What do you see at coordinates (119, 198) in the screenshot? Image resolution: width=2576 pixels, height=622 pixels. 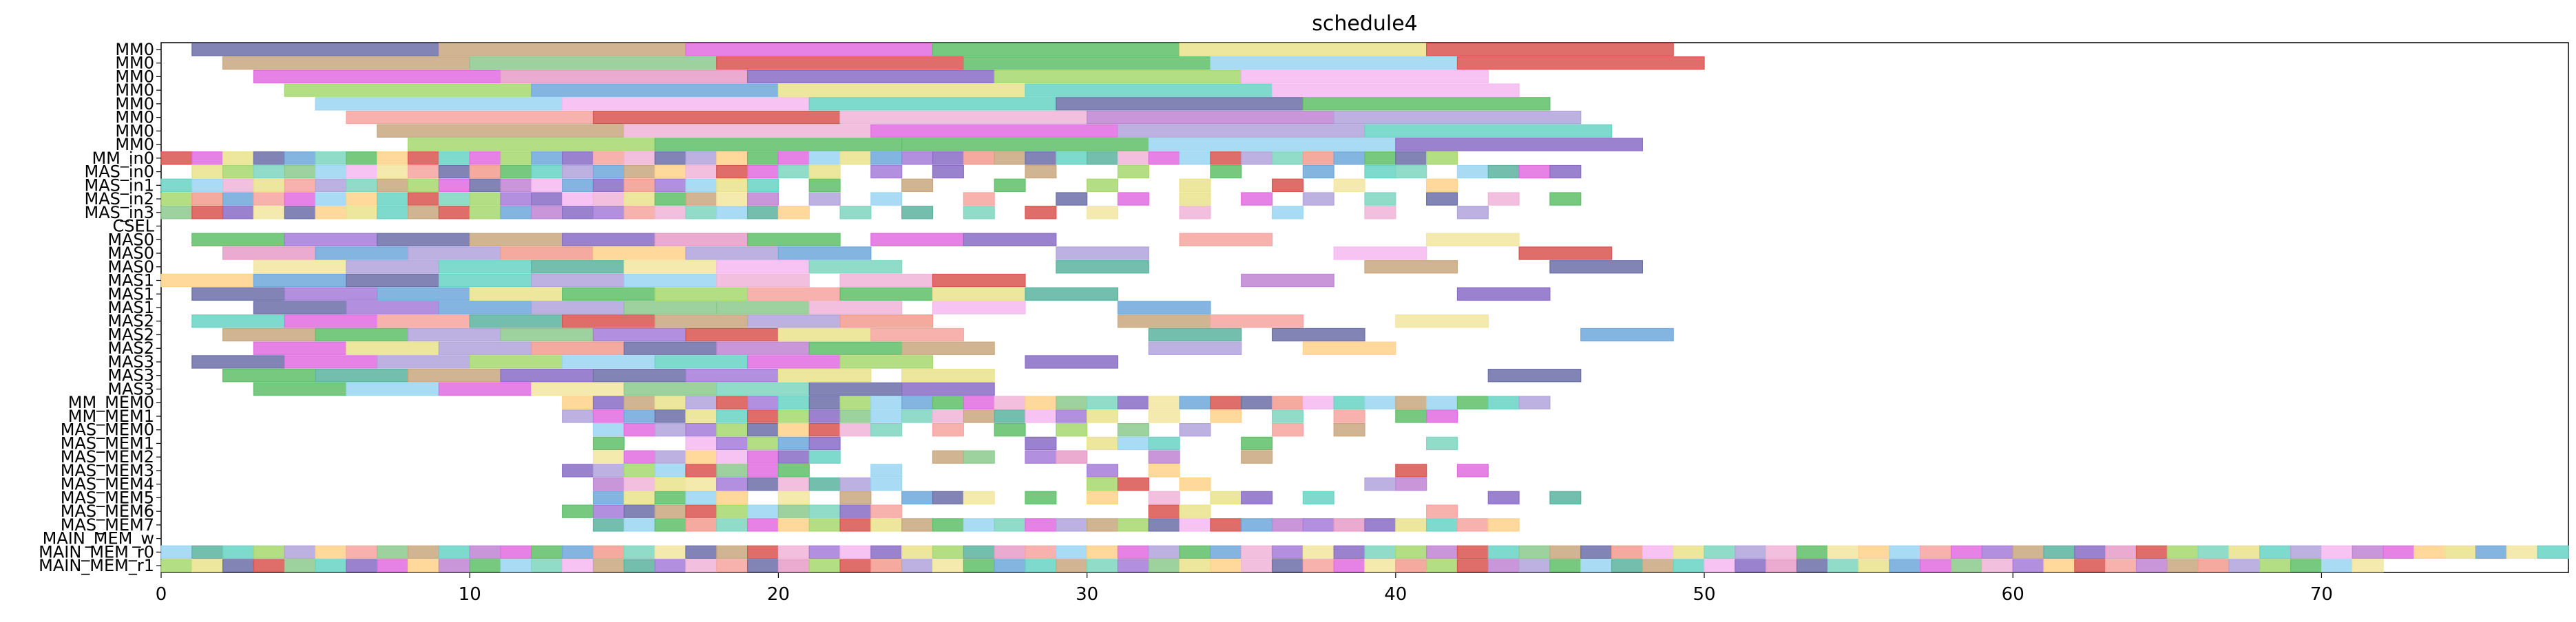 I see `y-tick-label: MAS_in2` at bounding box center [119, 198].